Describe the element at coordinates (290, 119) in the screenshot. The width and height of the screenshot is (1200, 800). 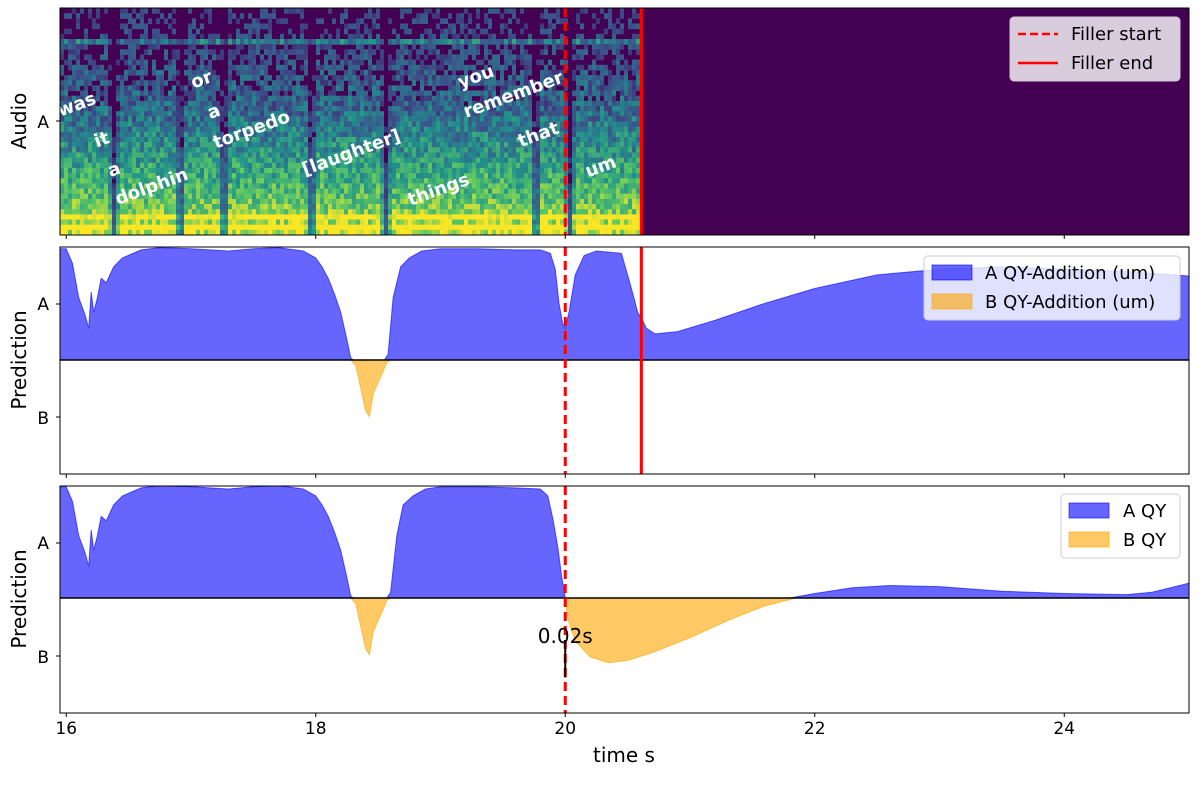
I see `spectrogram-cell-2062` at that location.